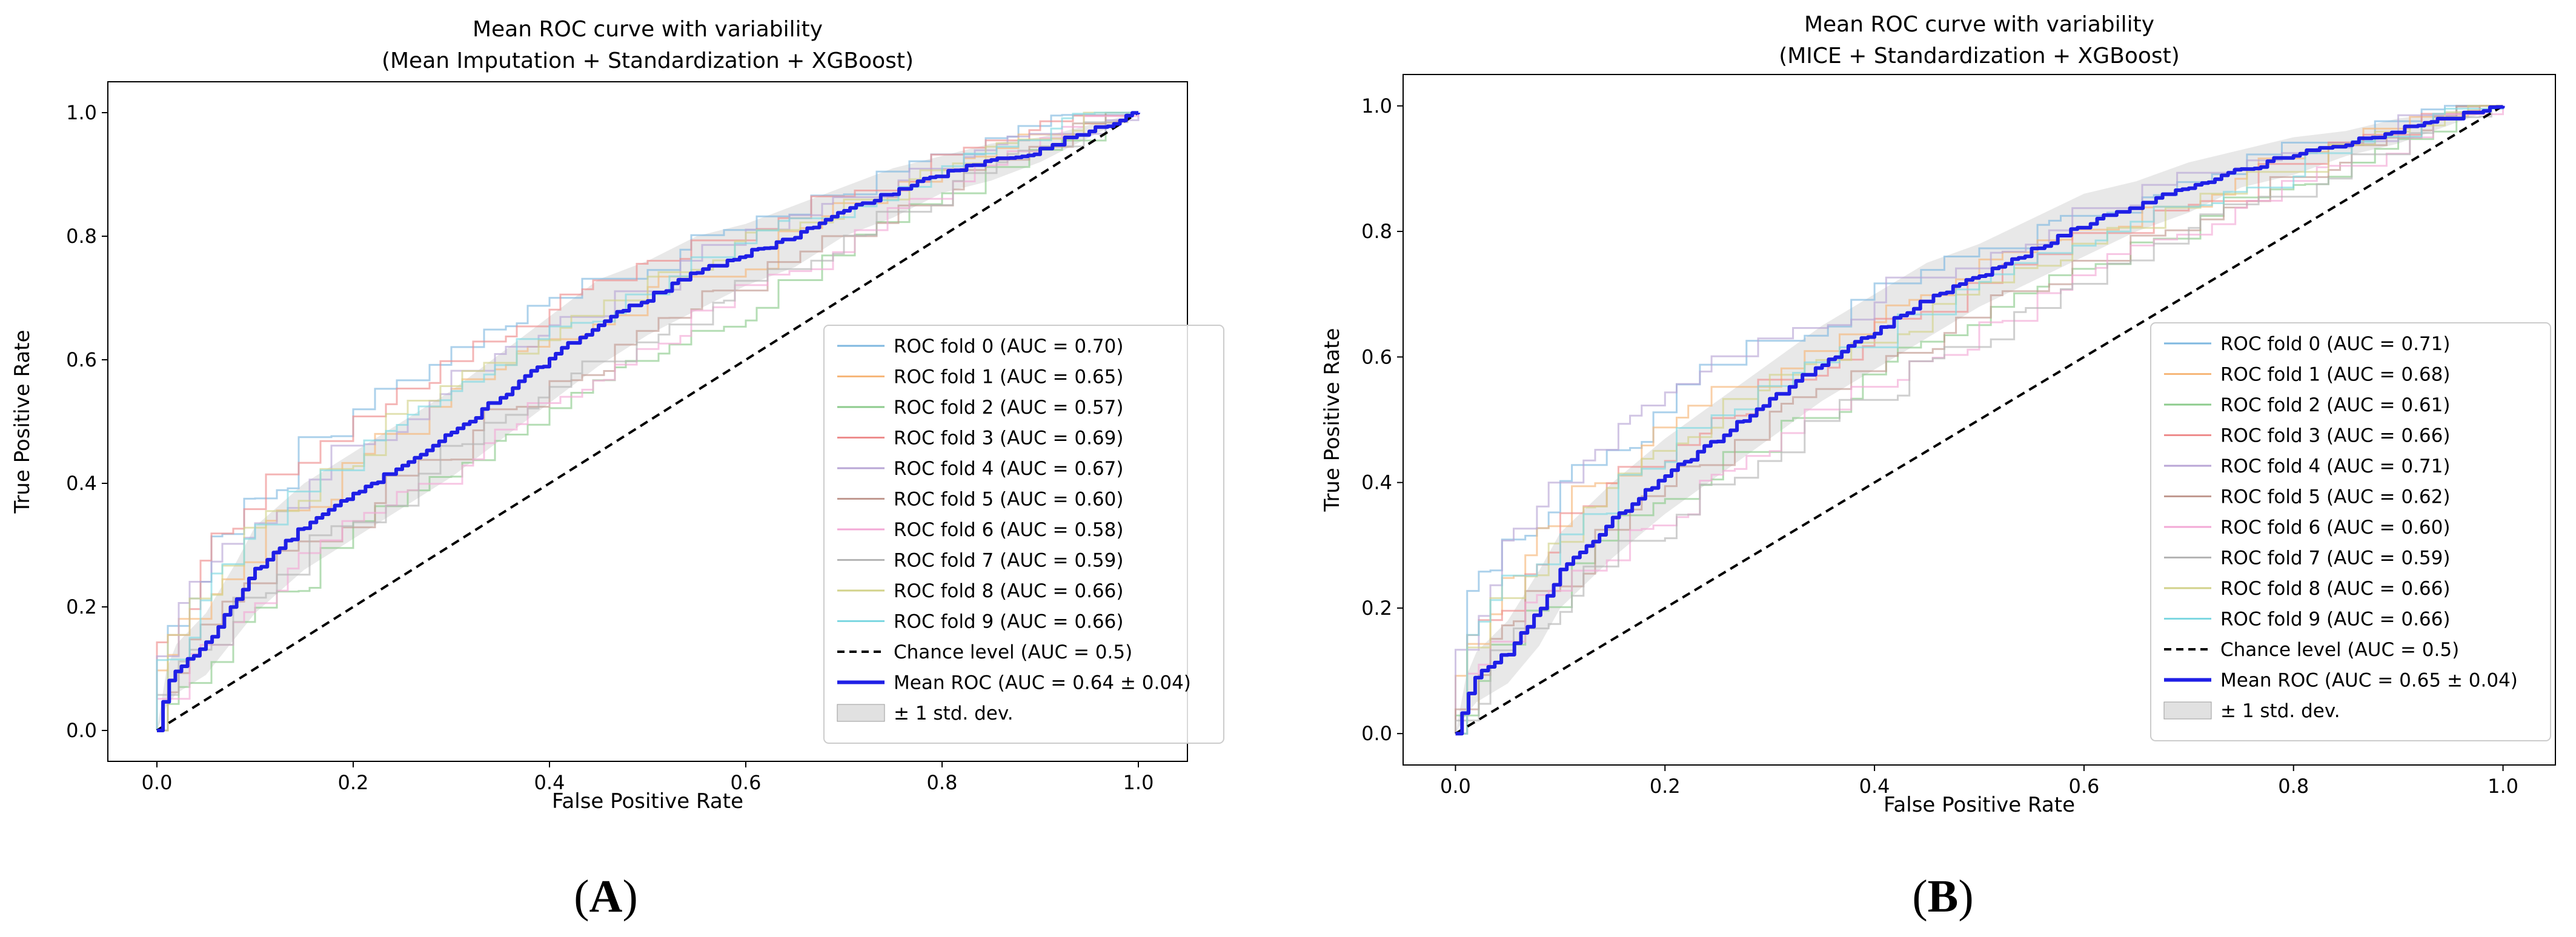  What do you see at coordinates (2335, 497) in the screenshot?
I see `legend-label-fold-5: ROC fold 5 (AUC = 0.62)` at bounding box center [2335, 497].